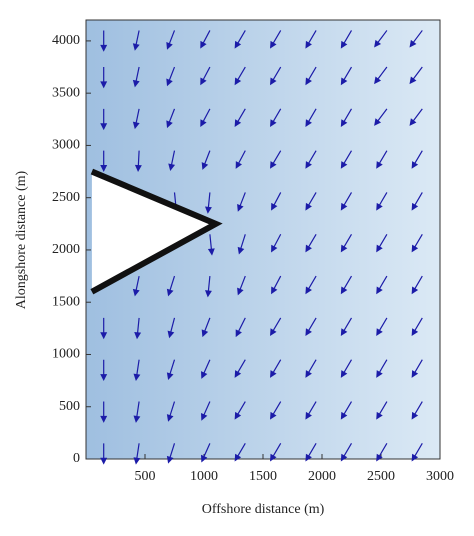  I want to click on y-tick-label: 1000, so click(66, 354).